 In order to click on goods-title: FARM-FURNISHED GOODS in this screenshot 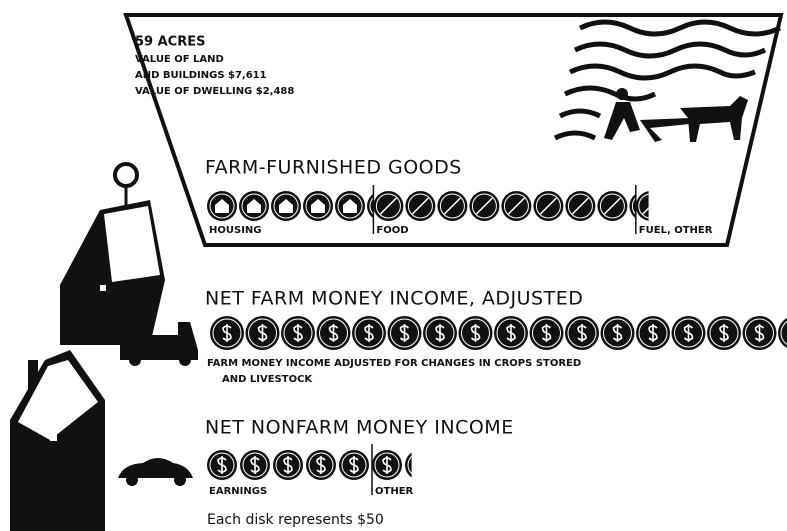, I will do `click(333, 168)`.